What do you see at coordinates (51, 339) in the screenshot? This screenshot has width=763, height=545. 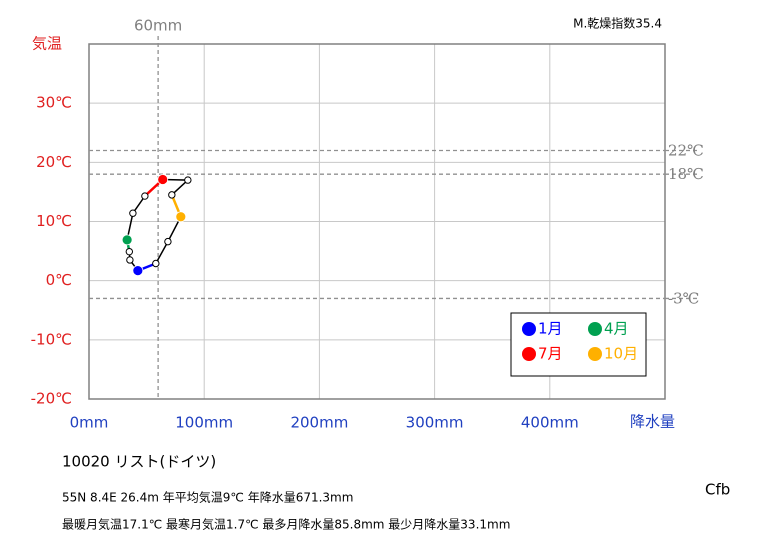 I see `y-tick-label: -10℃` at bounding box center [51, 339].